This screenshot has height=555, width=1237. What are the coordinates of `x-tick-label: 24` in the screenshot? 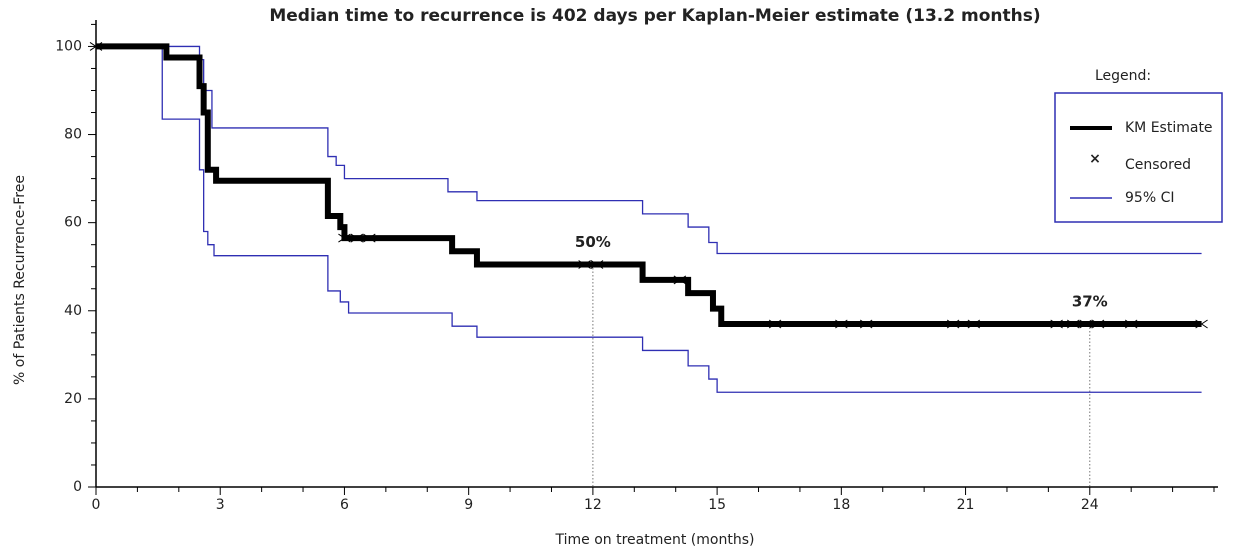 It's located at (1090, 505).